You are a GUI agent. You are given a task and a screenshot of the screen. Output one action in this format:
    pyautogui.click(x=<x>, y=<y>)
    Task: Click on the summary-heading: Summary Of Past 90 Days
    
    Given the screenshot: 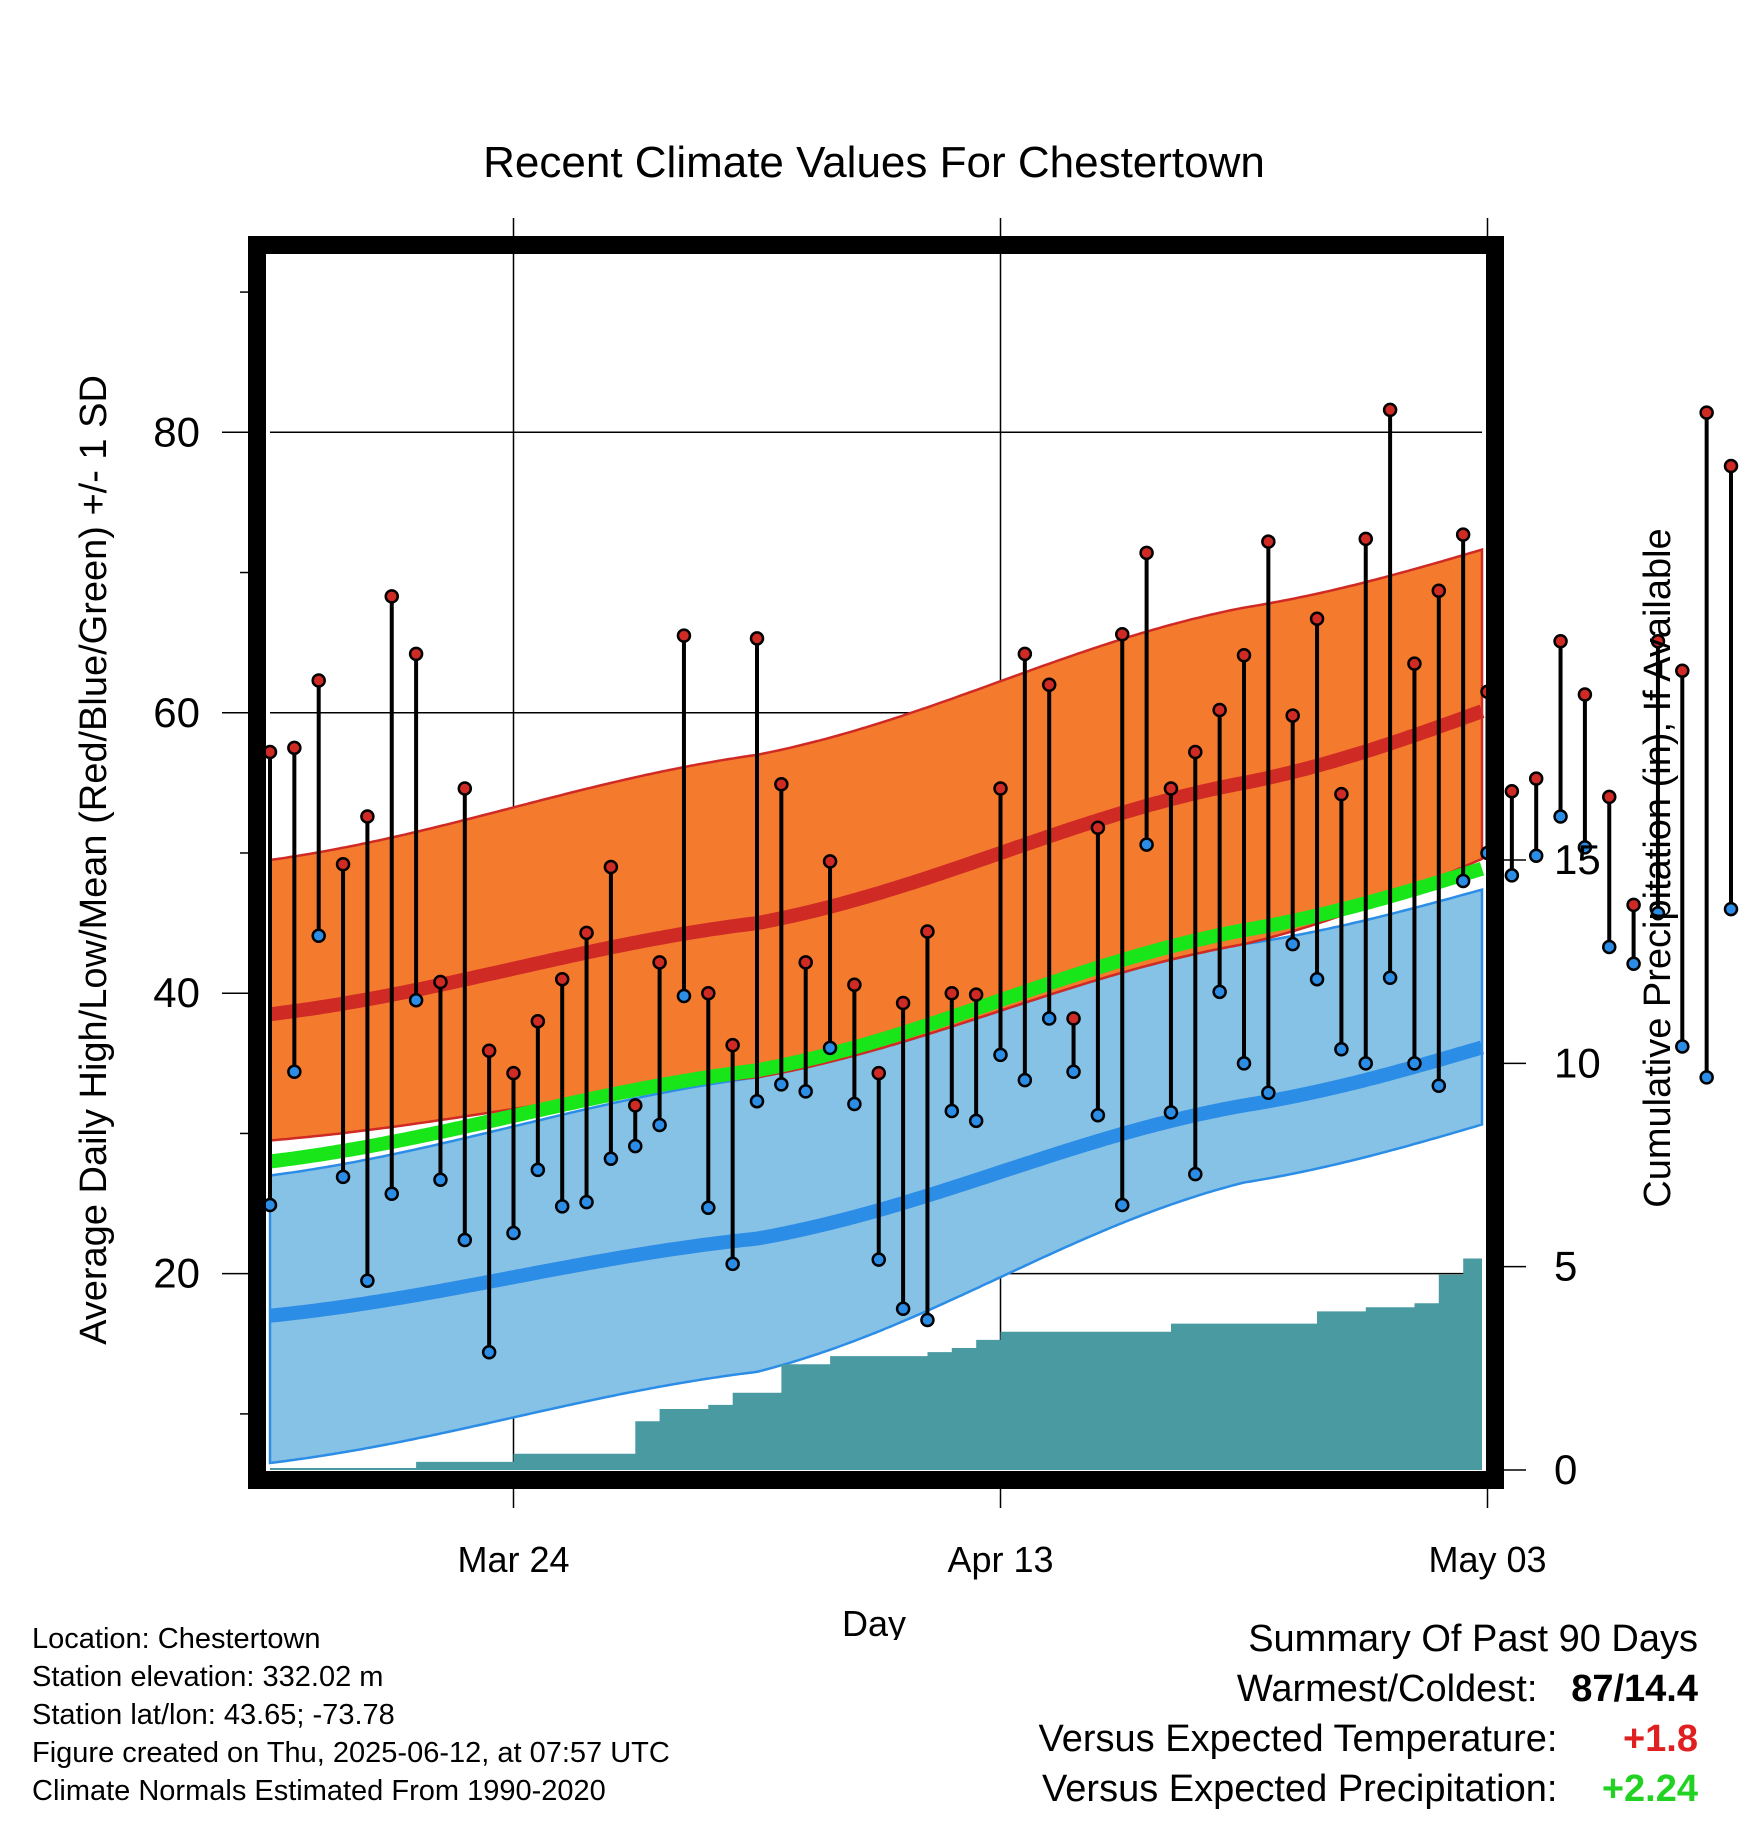 What is the action you would take?
    pyautogui.click(x=1473, y=1639)
    